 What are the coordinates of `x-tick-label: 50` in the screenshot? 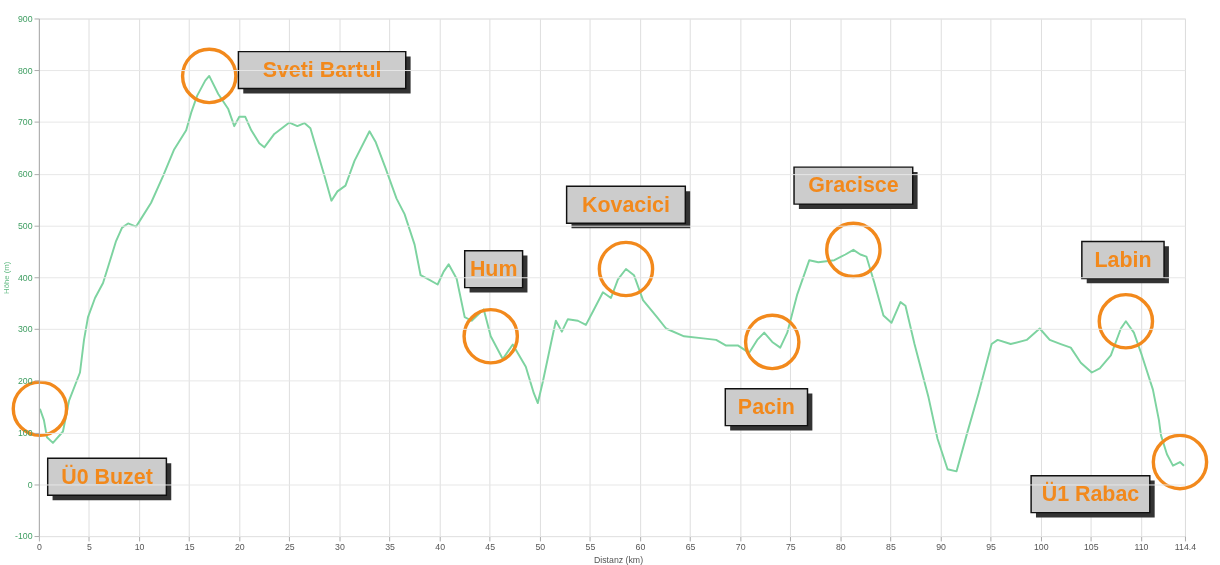 It's located at (540, 547).